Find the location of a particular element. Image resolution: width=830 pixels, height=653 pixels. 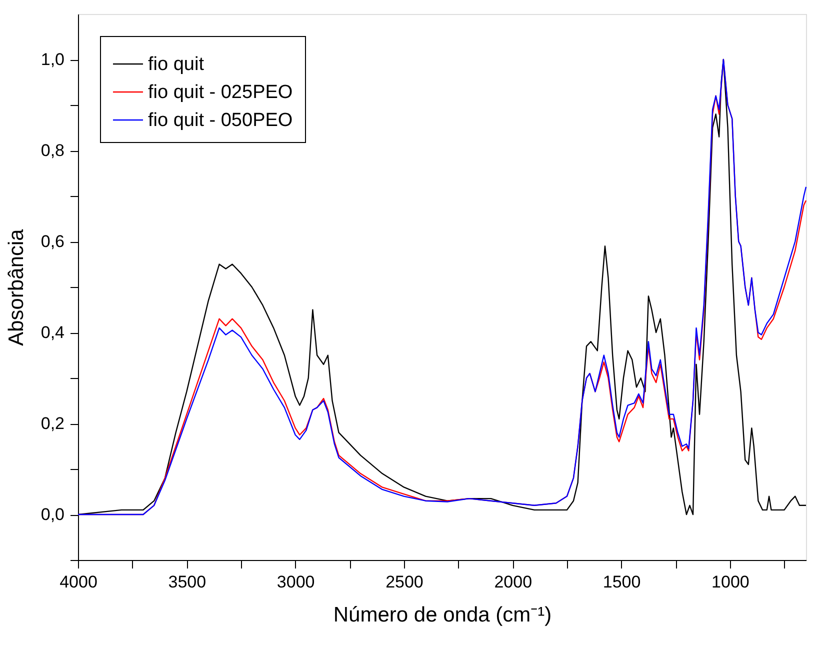

y-tick-label: 0,4 is located at coordinates (52, 332).